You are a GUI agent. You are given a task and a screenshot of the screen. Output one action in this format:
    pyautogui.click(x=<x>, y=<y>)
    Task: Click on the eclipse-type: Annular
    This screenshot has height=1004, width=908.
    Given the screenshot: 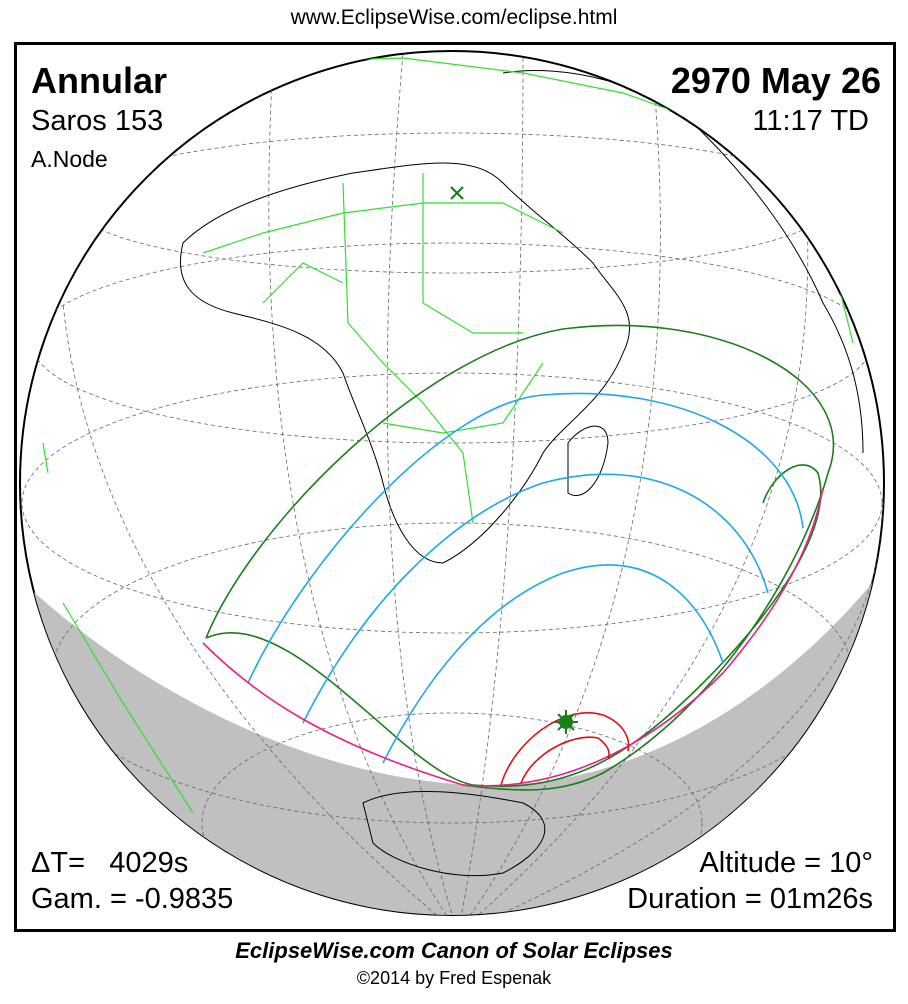 What is the action you would take?
    pyautogui.click(x=99, y=80)
    